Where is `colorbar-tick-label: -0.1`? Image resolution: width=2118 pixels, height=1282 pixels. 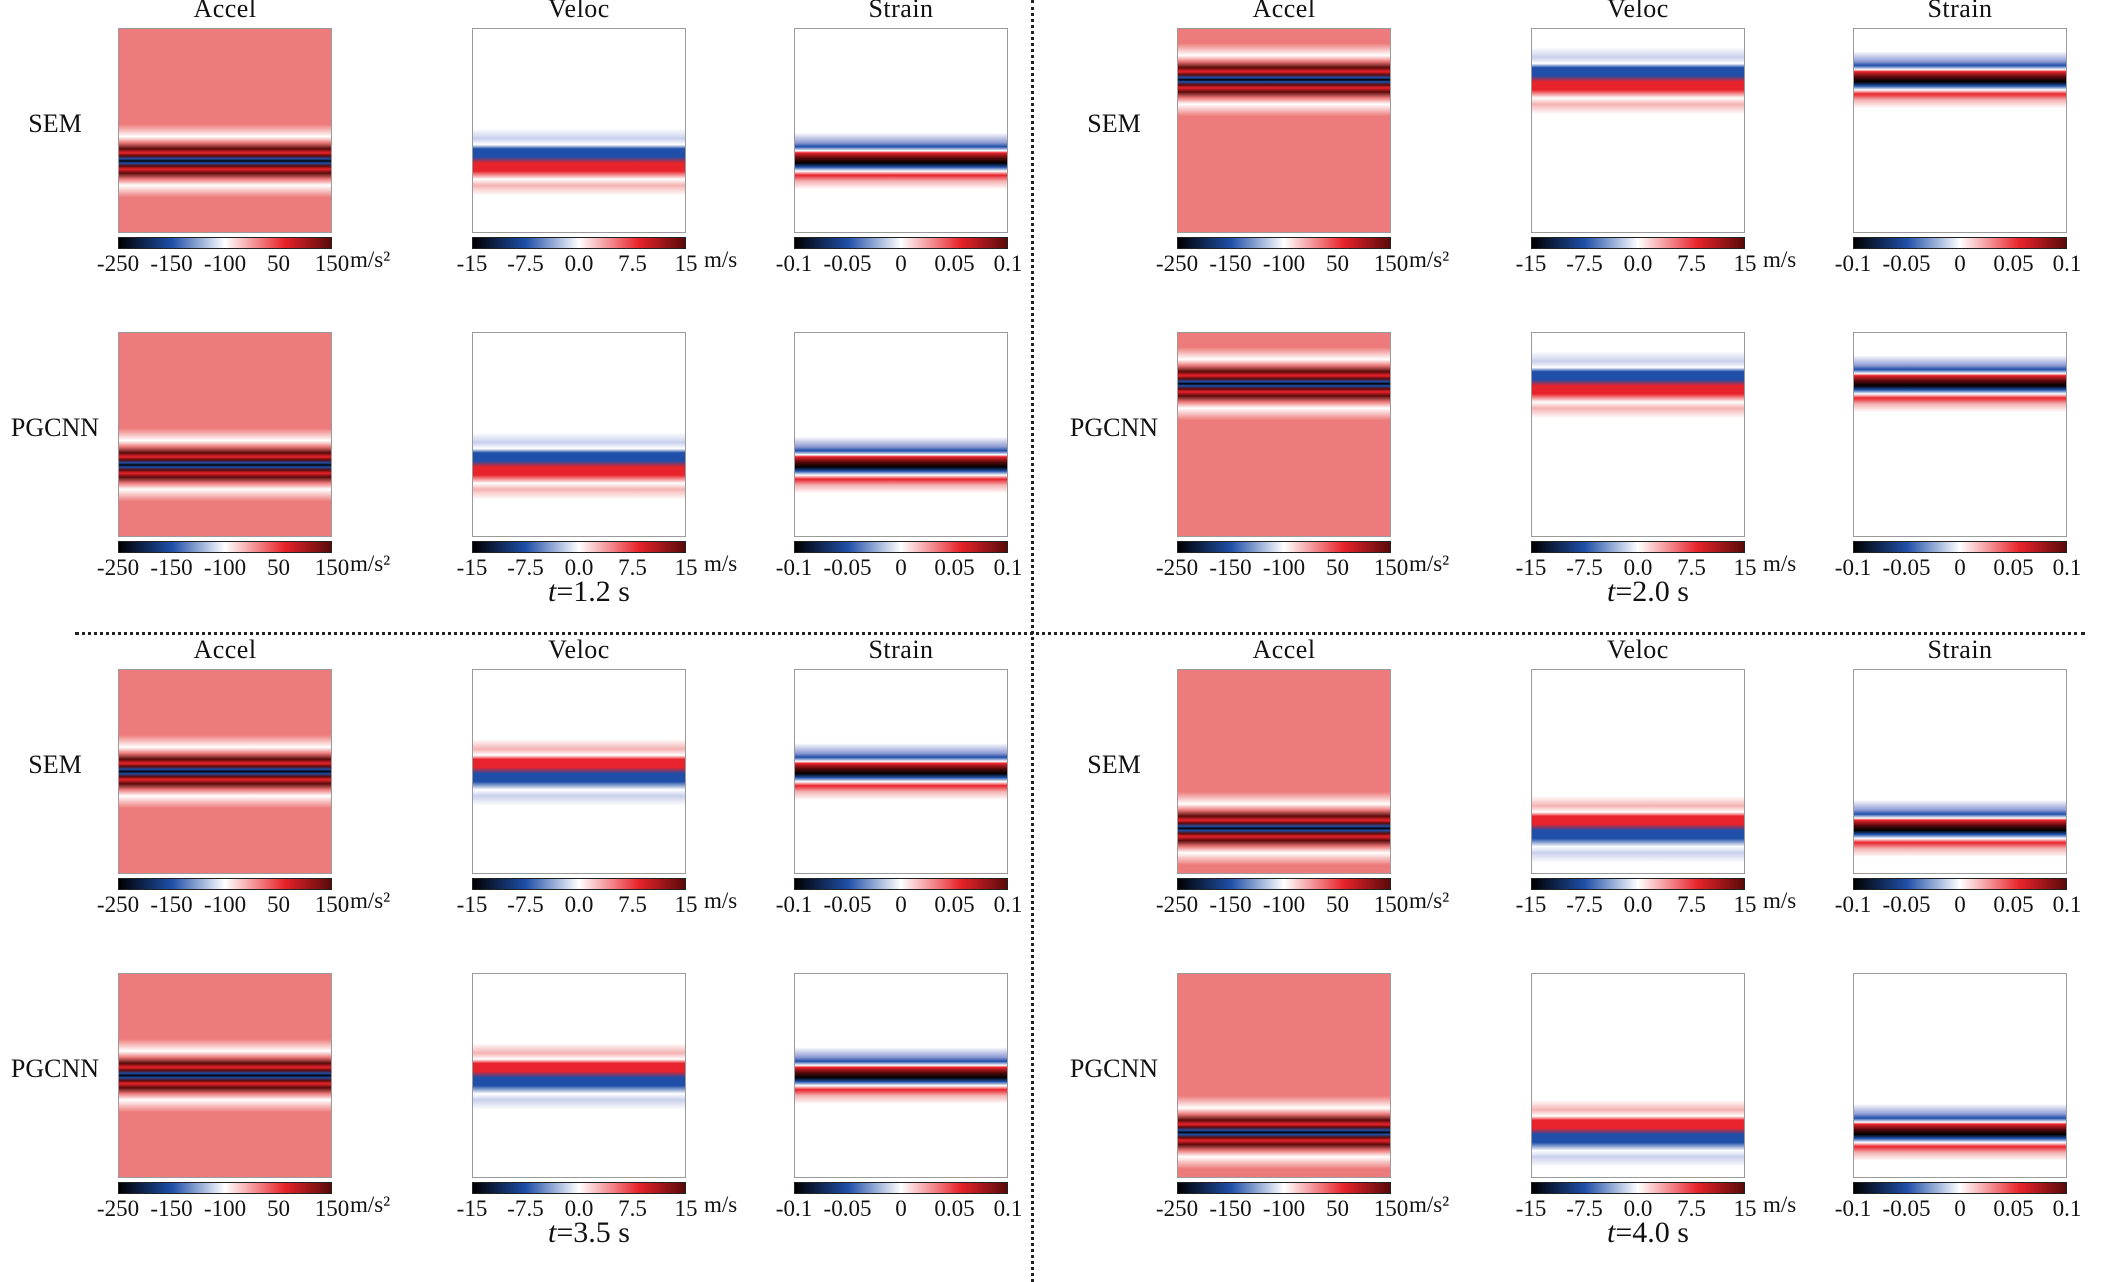
colorbar-tick-label: -0.1 is located at coordinates (1853, 1208).